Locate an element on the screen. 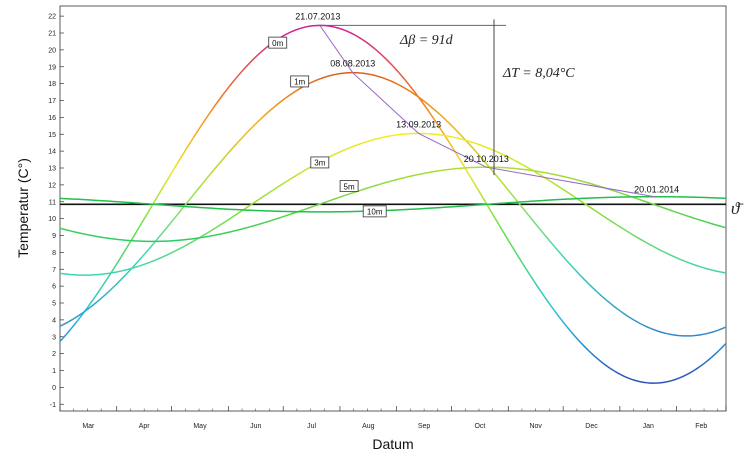 The width and height of the screenshot is (747, 455). y-tick-label: 22 is located at coordinates (52, 17).